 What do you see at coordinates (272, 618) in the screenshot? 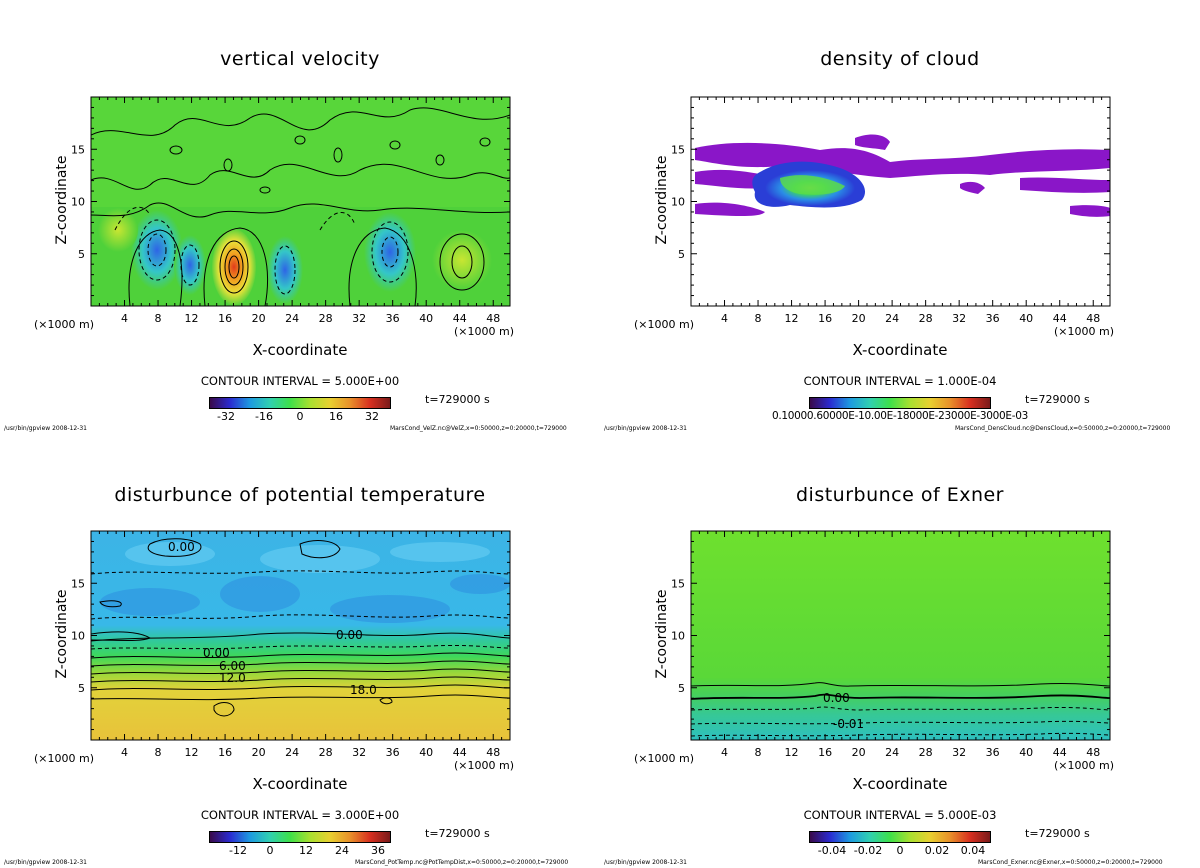
I see `contour-labels: 0.00 0.00 0.00 6.00 12.0 18.0` at bounding box center [272, 618].